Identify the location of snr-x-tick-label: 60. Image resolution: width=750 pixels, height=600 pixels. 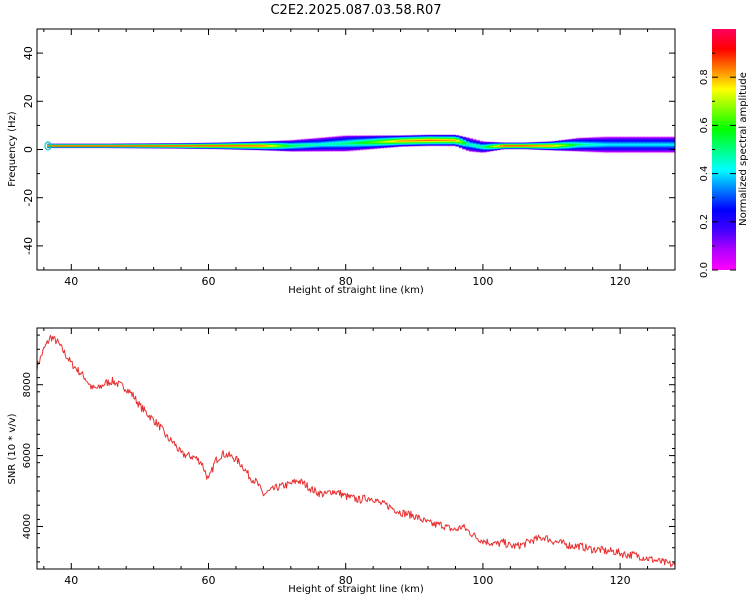
(209, 580).